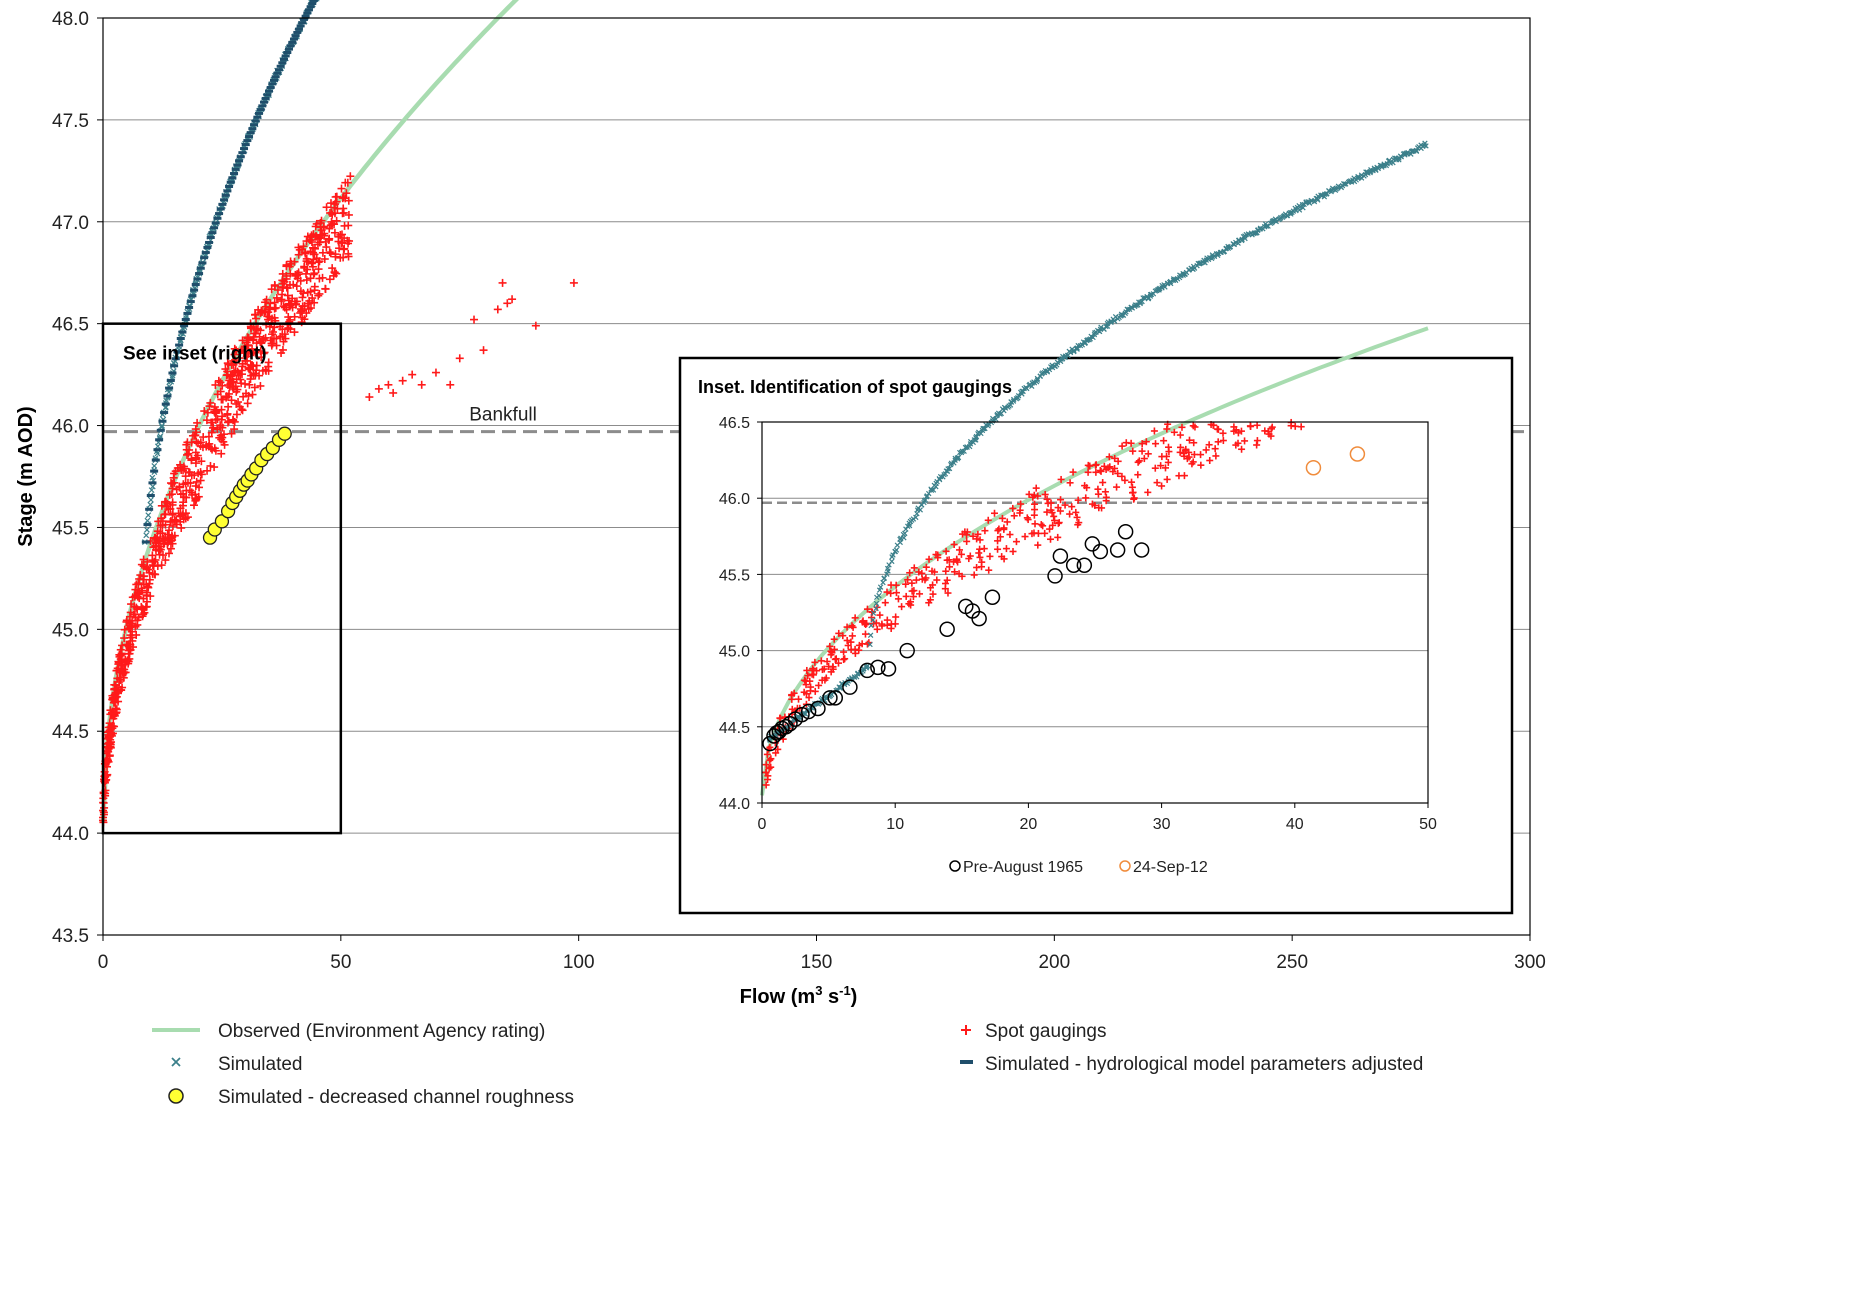 The height and width of the screenshot is (1316, 1859). Describe the element at coordinates (229, 272) in the screenshot. I see `adjusted-points` at that location.